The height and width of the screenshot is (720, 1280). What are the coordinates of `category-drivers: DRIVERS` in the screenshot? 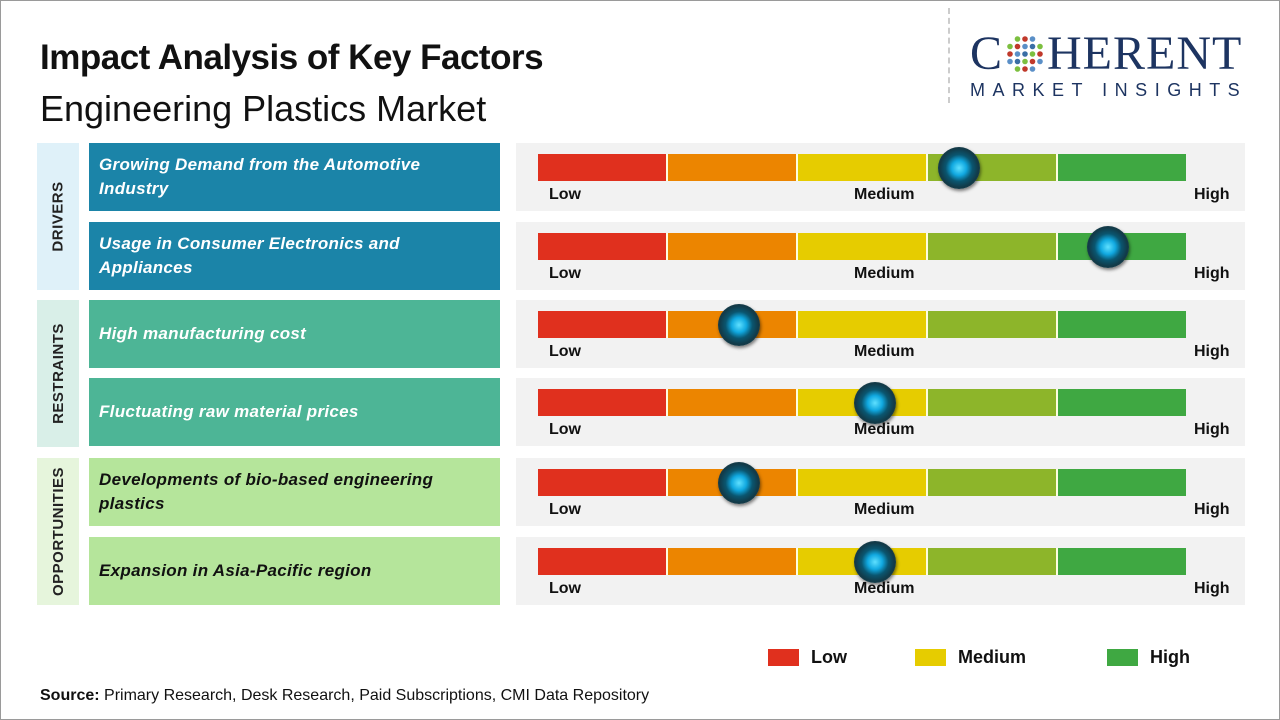 It's located at (58, 216).